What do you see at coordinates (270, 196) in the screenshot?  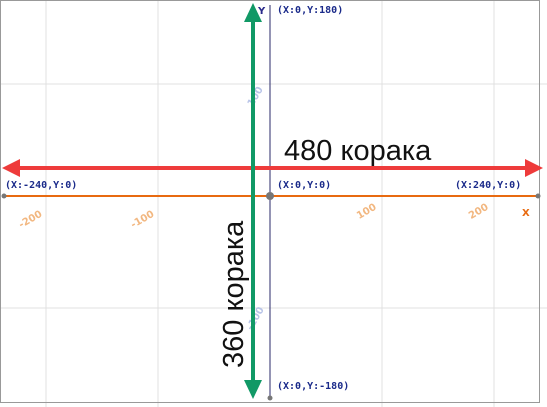 I see `origin` at bounding box center [270, 196].